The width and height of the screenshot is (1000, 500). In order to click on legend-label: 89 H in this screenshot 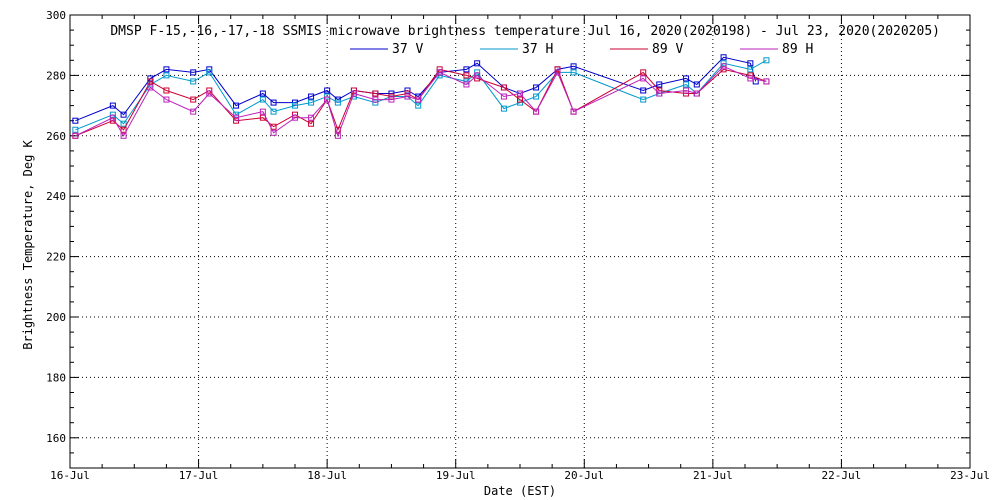, I will do `click(797, 49)`.